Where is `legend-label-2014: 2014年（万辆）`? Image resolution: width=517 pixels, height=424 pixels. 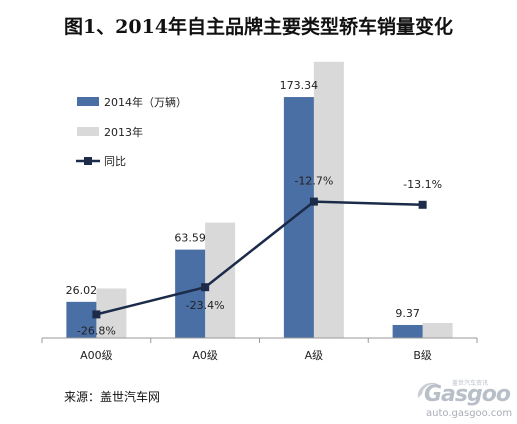 legend-label-2014: 2014年（万辆） is located at coordinates (145, 102).